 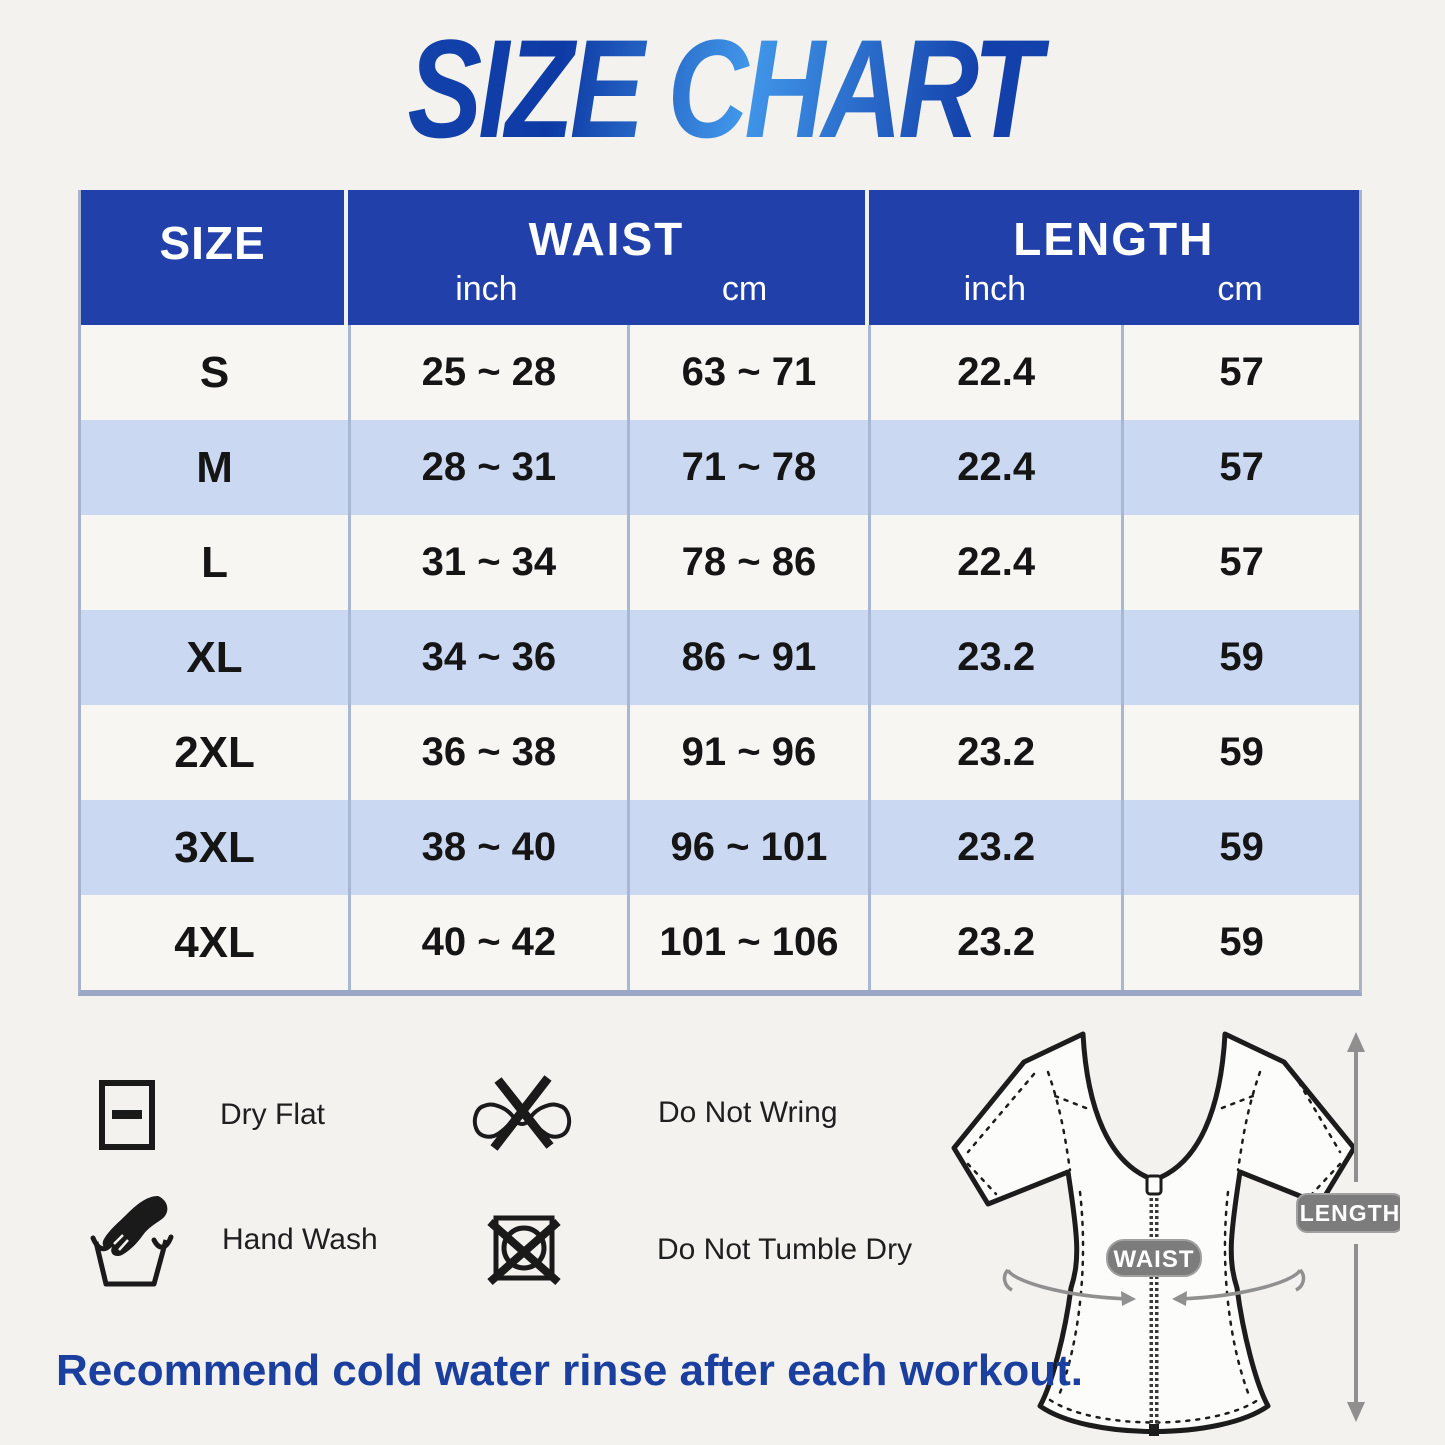 What do you see at coordinates (487, 372) in the screenshot?
I see `cell-waist-inch: 25 ~ 28` at bounding box center [487, 372].